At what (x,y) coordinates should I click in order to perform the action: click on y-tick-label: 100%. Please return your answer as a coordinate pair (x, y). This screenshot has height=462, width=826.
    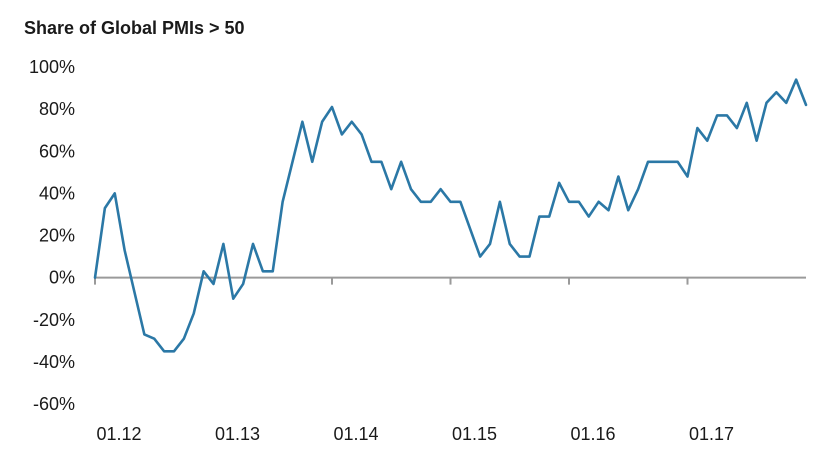
    Looking at the image, I should click on (52, 67).